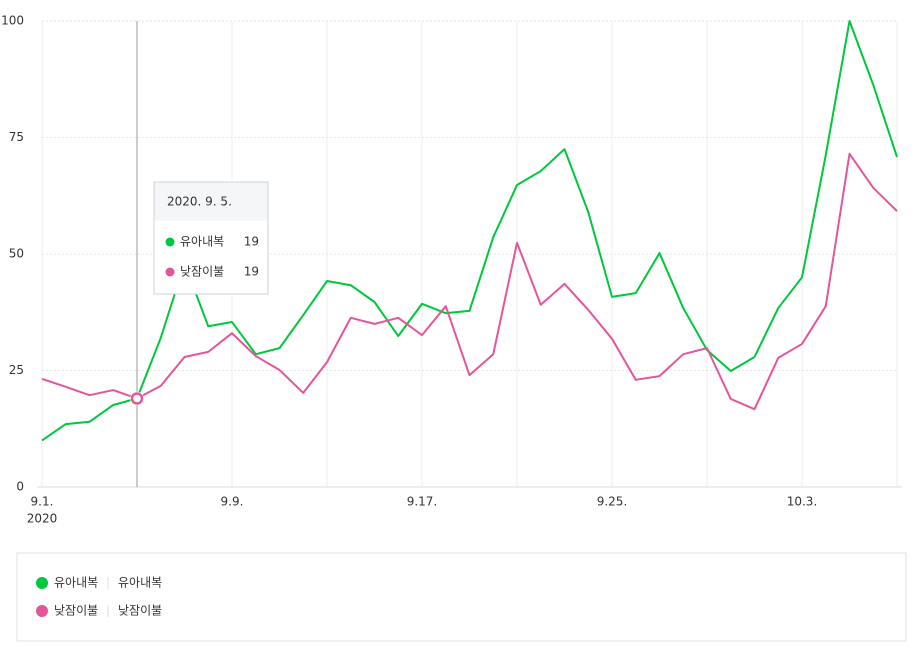  What do you see at coordinates (140, 611) in the screenshot?
I see `legend-keyword: 낮잠이불` at bounding box center [140, 611].